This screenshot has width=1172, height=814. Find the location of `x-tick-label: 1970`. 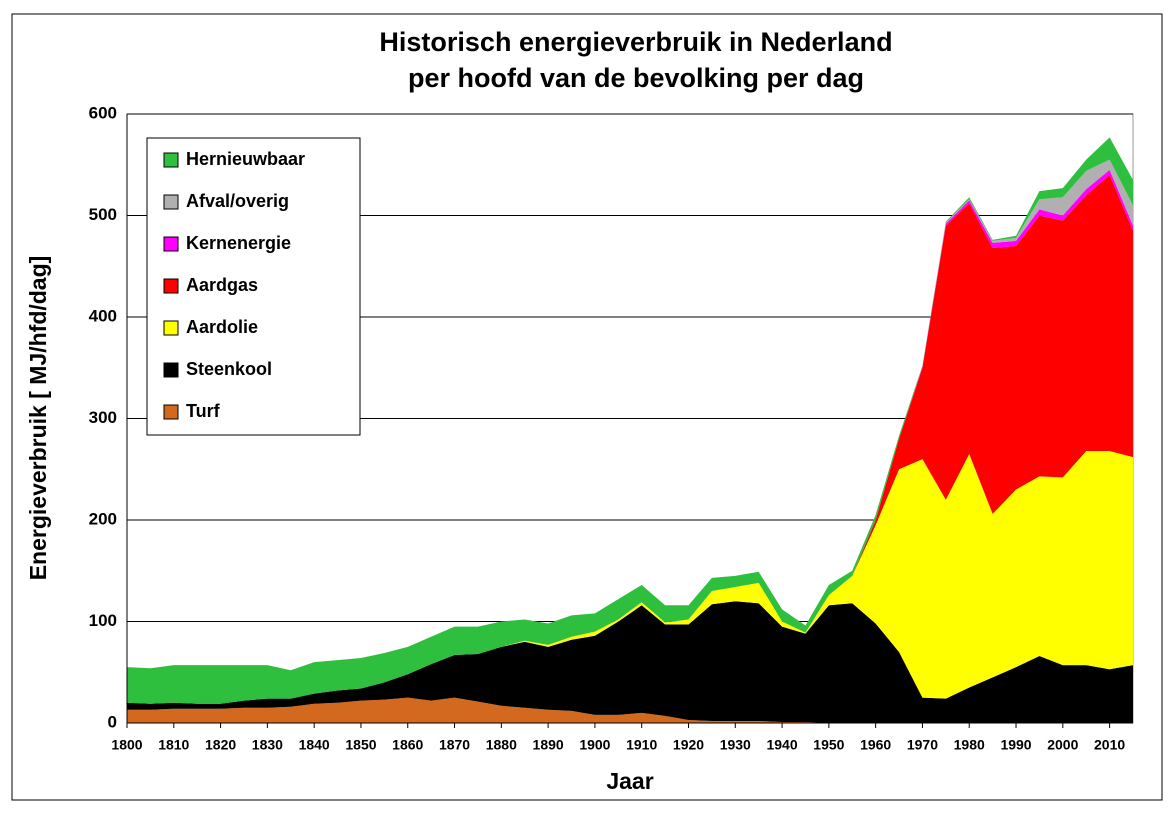

x-tick-label: 1970 is located at coordinates (922, 745).